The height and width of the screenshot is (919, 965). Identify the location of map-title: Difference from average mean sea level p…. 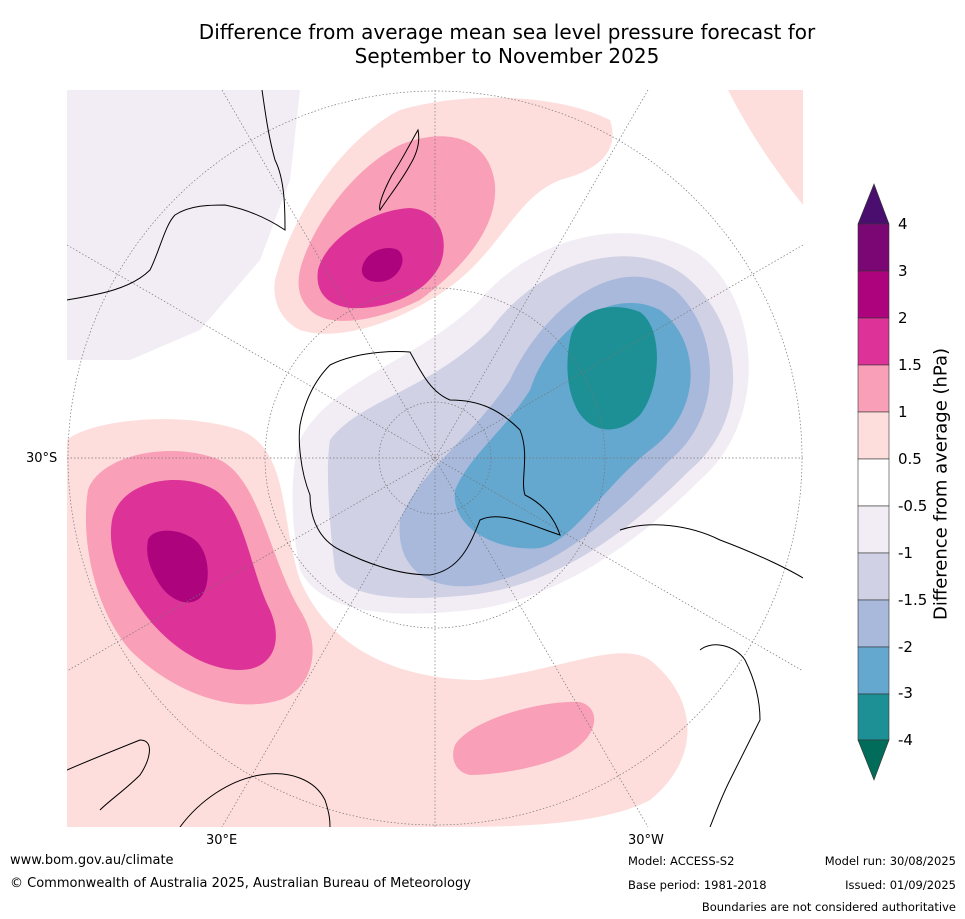
(482, 44).